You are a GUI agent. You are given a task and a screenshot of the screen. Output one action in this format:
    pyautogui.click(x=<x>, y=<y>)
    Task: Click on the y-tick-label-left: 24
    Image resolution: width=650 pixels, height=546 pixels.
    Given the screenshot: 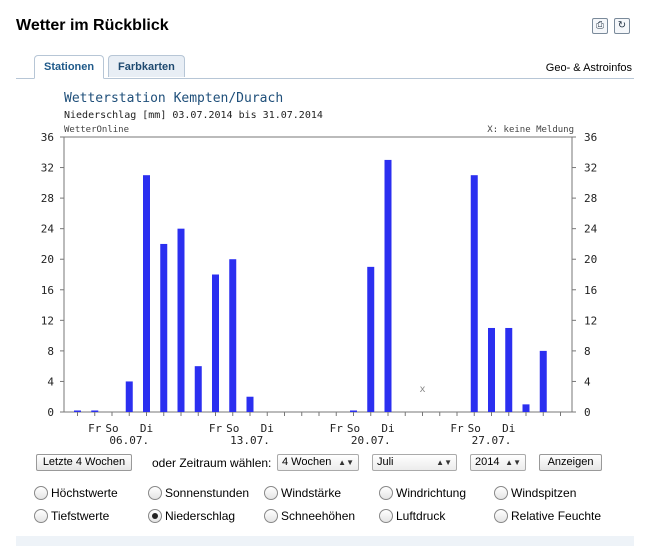 What is the action you would take?
    pyautogui.click(x=48, y=229)
    